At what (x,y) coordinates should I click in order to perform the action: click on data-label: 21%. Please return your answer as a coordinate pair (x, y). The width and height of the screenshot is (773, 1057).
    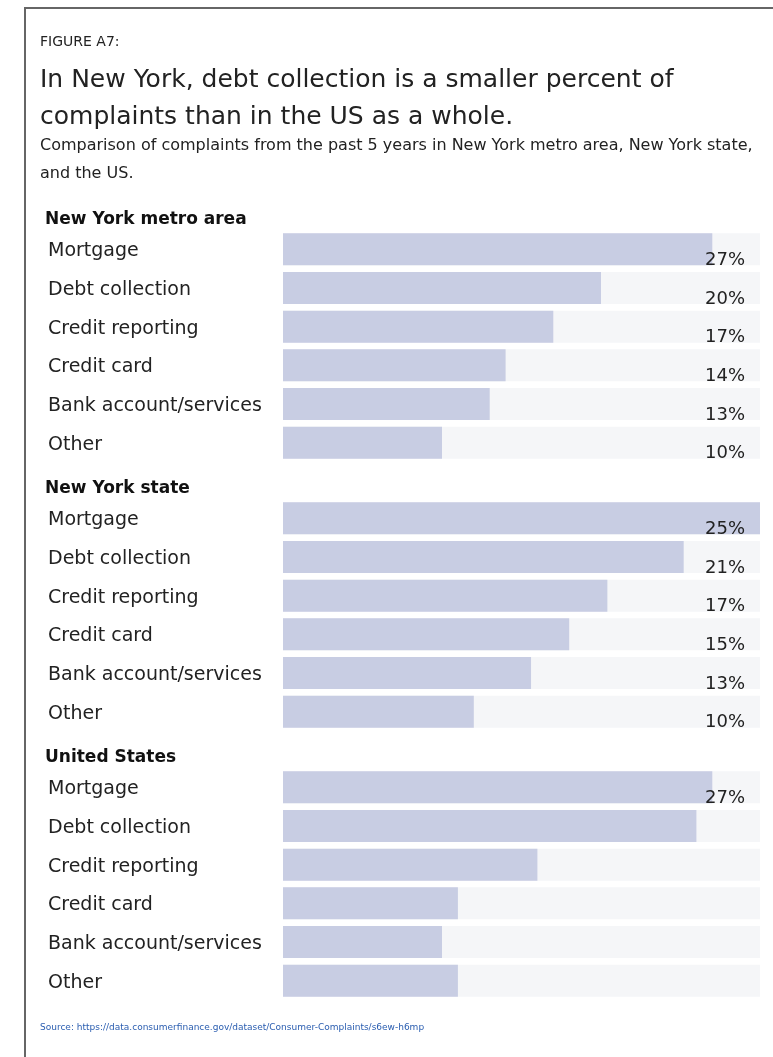
    Looking at the image, I should click on (724, 566).